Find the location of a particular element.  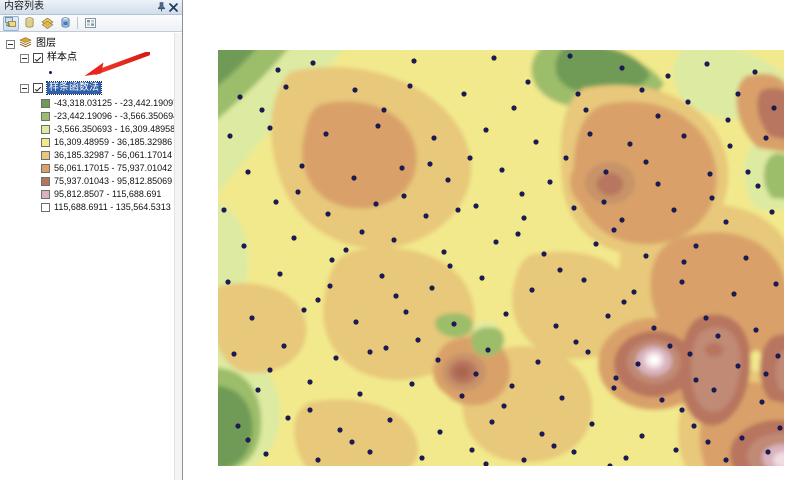

list-by-source-icon is located at coordinates (29, 23).